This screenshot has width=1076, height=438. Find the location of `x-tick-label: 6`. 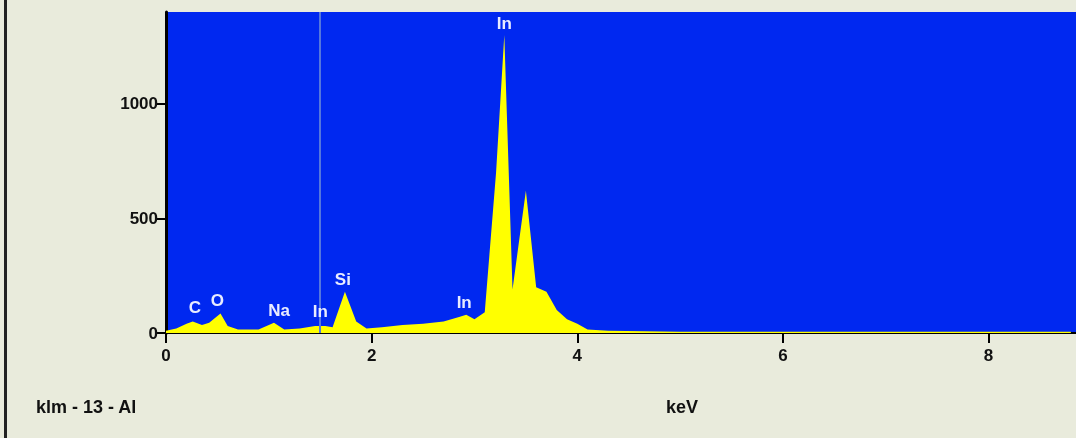

x-tick-label: 6 is located at coordinates (783, 355).